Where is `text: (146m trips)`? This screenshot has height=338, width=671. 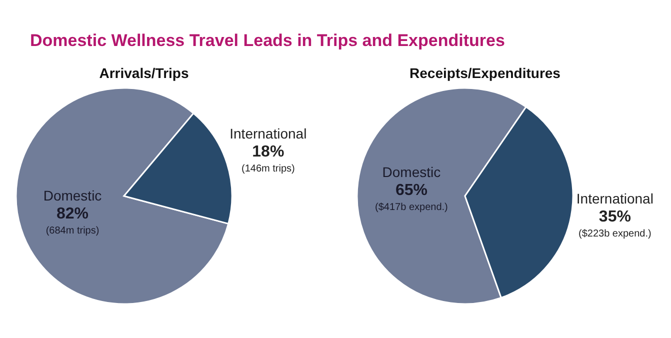
text: (146m trips) is located at coordinates (268, 168).